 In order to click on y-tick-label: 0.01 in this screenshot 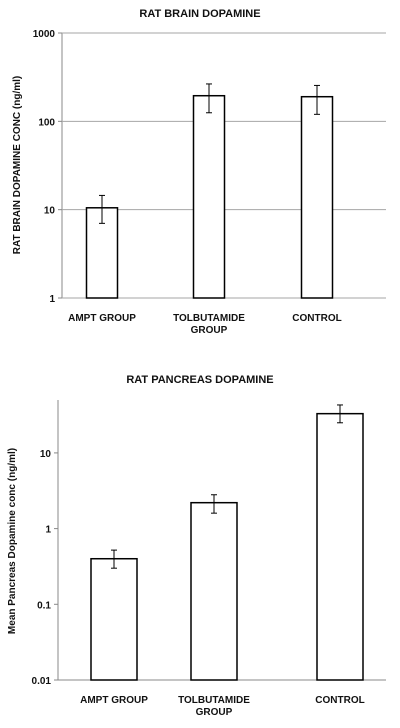, I will do `click(42, 681)`.